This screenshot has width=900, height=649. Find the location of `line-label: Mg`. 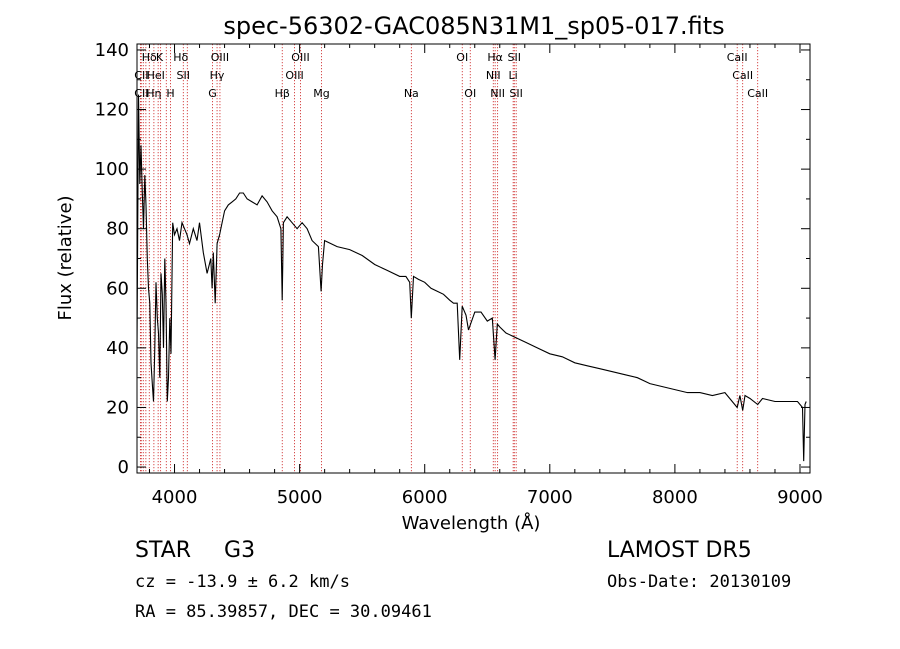

line-label: Mg is located at coordinates (321, 93).